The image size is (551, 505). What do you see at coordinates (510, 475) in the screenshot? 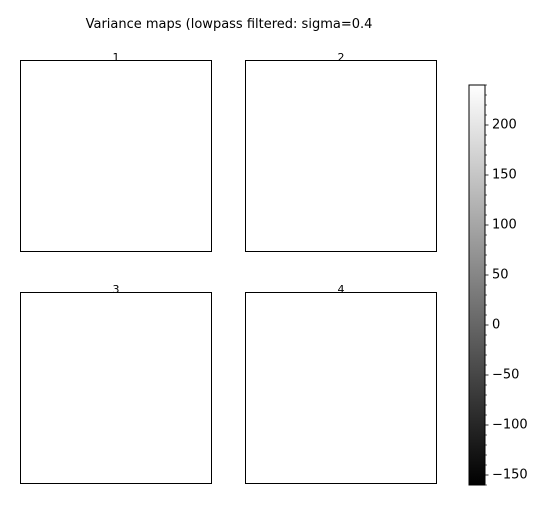
I see `colorbar-tick-label: −150` at bounding box center [510, 475].